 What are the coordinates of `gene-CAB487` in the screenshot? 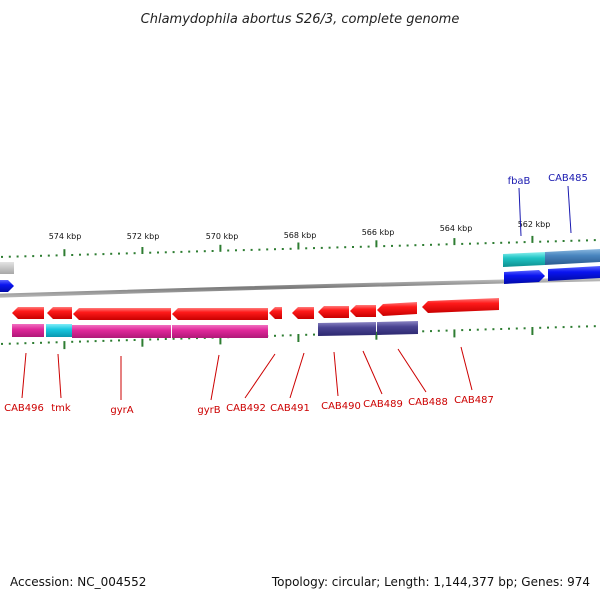 It's located at (460, 305).